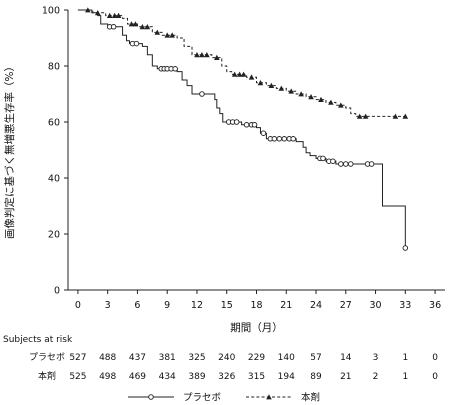  Describe the element at coordinates (108, 305) in the screenshot. I see `x-tick-label: 3` at that location.